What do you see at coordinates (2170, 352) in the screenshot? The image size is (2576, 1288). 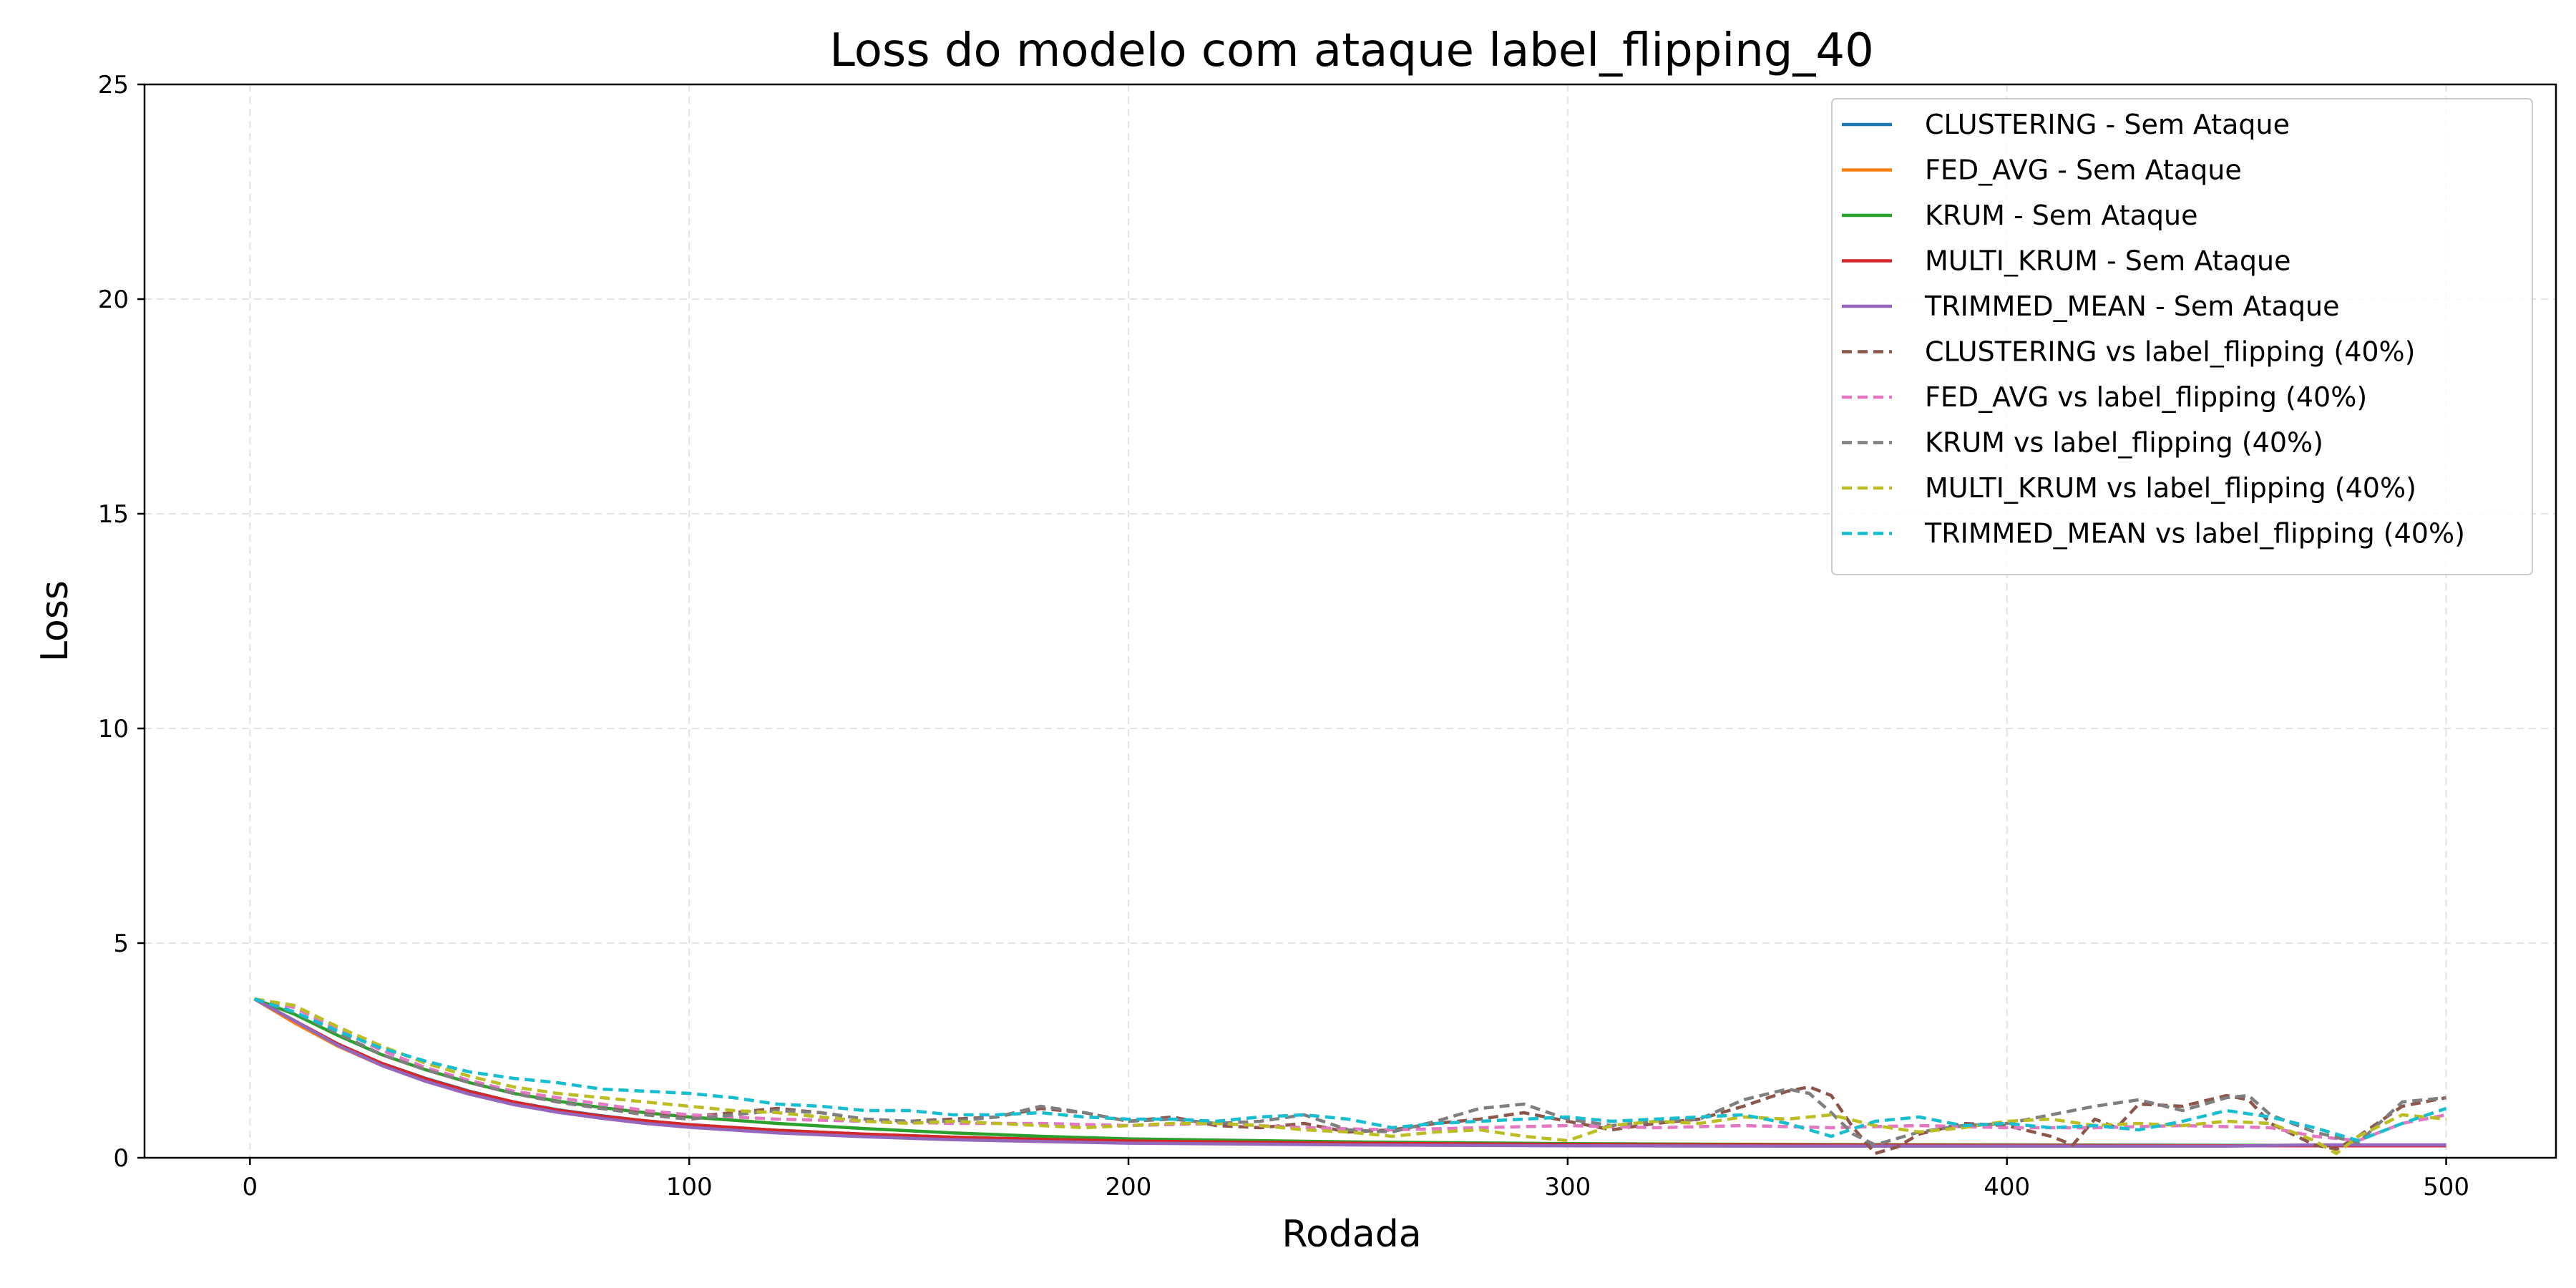 I see `legend-label: CLUSTERING vs label_flipping (40%)` at bounding box center [2170, 352].